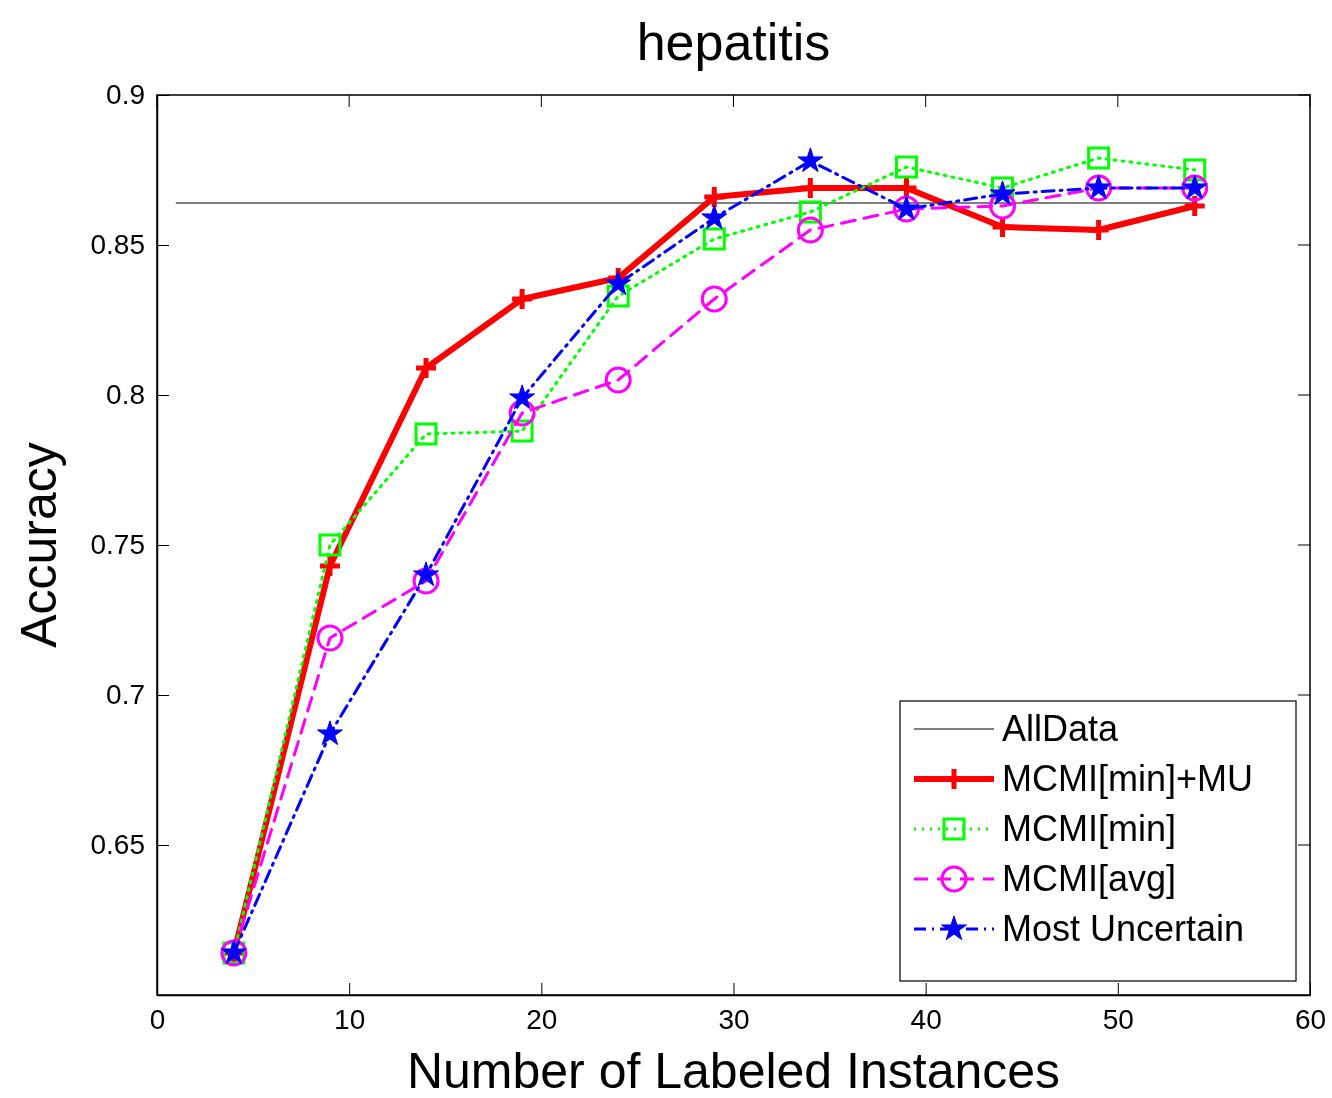 This screenshot has height=1098, width=1332. Describe the element at coordinates (117, 545) in the screenshot. I see `y-tick-label: 0.75` at that location.